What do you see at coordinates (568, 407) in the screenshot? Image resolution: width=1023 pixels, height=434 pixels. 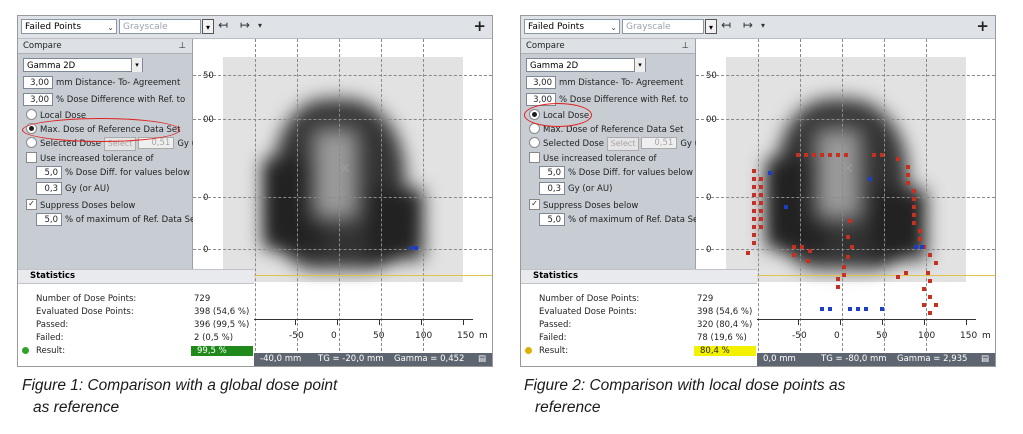 I see `caption-line: reference` at bounding box center [568, 407].